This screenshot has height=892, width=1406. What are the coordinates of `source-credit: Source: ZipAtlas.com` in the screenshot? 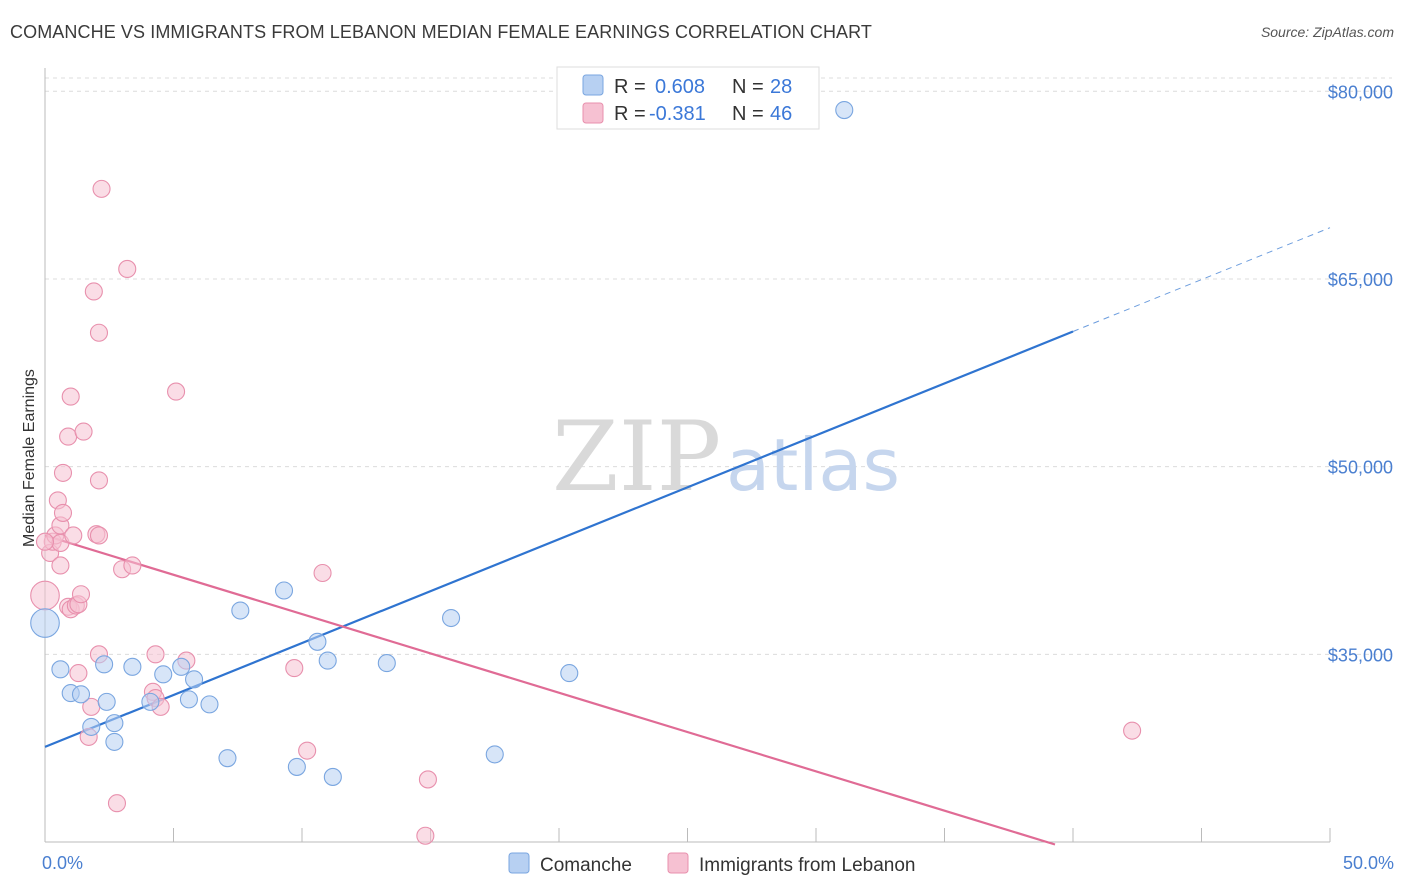 It's located at (1327, 32).